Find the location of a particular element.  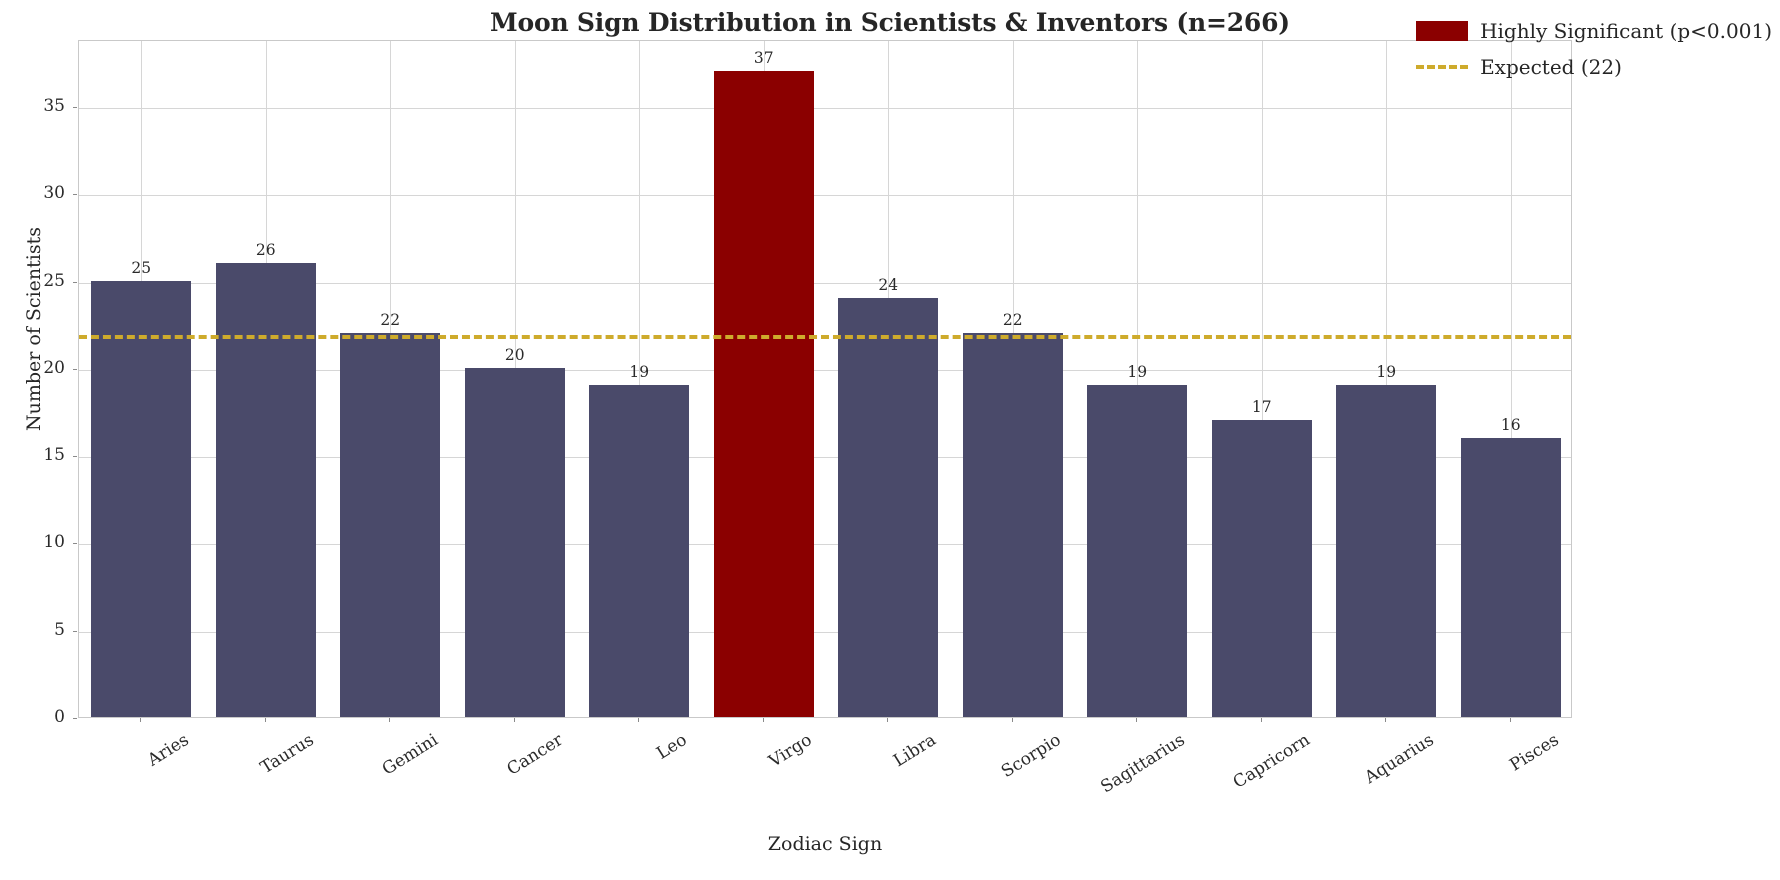

legend-dashed-line-icon is located at coordinates (1442, 67).